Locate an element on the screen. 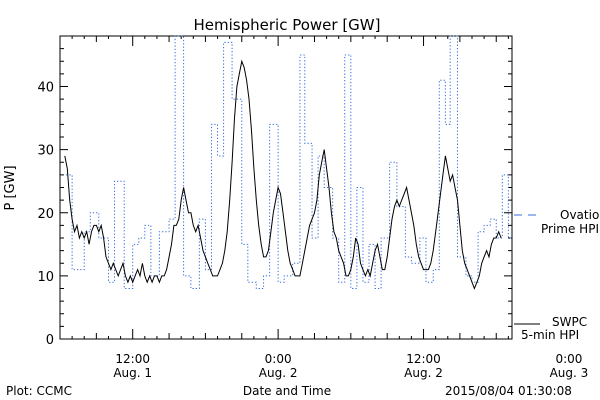 The width and height of the screenshot is (600, 400). legend-ovation-label-line1: Ovation is located at coordinates (580, 215).